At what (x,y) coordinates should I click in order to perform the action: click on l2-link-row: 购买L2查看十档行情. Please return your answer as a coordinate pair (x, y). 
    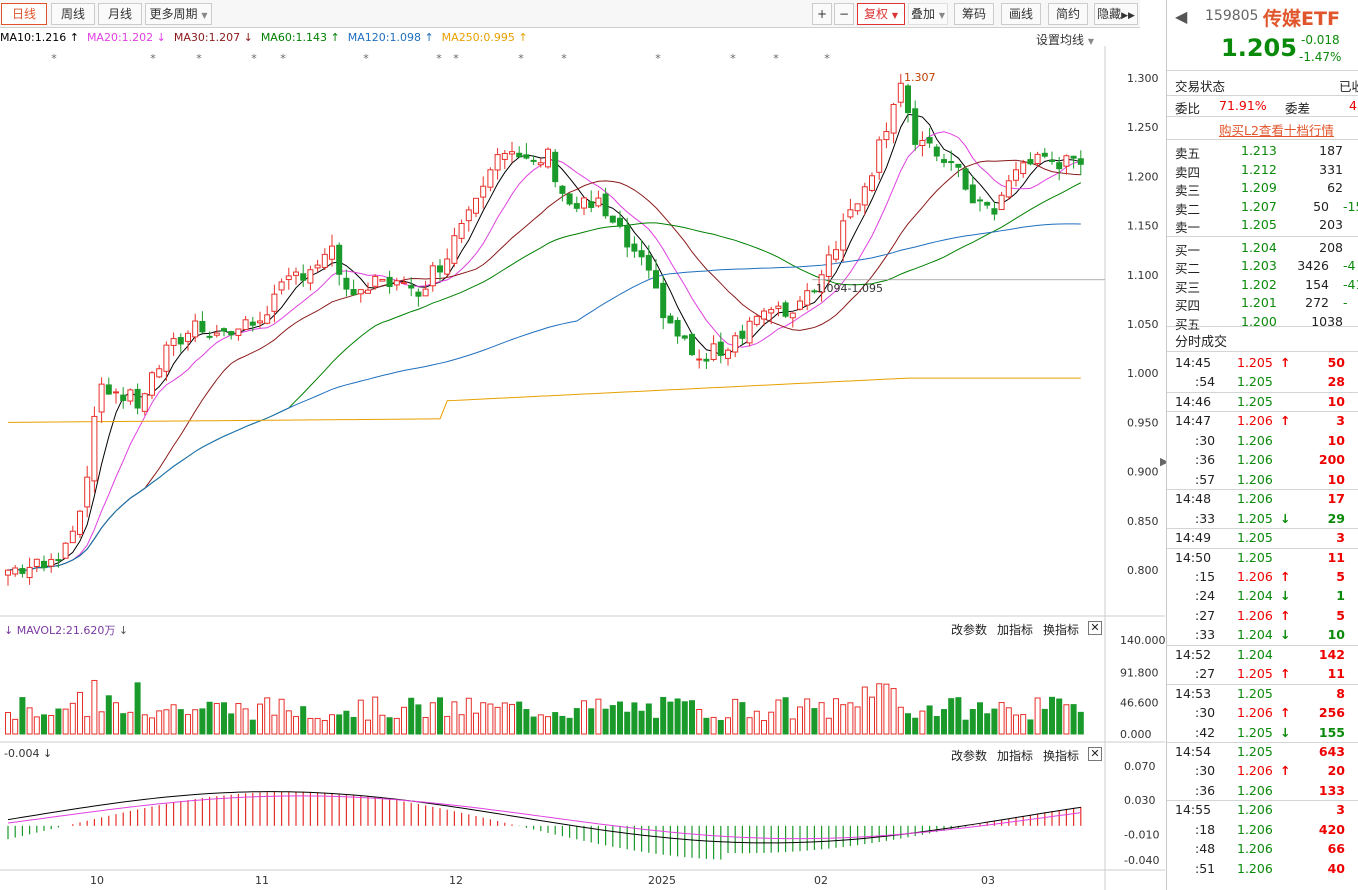
    Looking at the image, I should click on (1262, 128).